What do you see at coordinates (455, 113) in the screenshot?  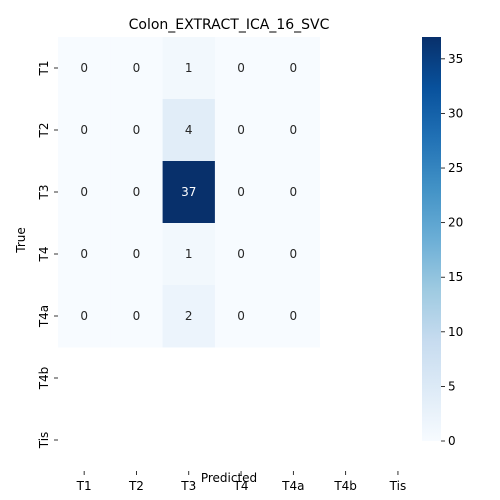 I see `colorbar-tick-label: 30` at bounding box center [455, 113].